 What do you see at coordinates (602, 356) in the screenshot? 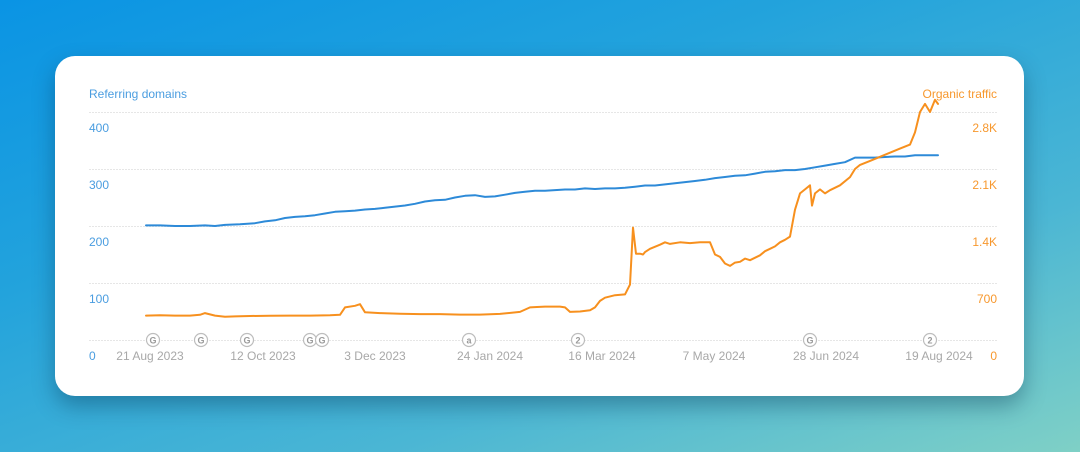
I see `x-axis-tick: 16 Mar 2024` at bounding box center [602, 356].